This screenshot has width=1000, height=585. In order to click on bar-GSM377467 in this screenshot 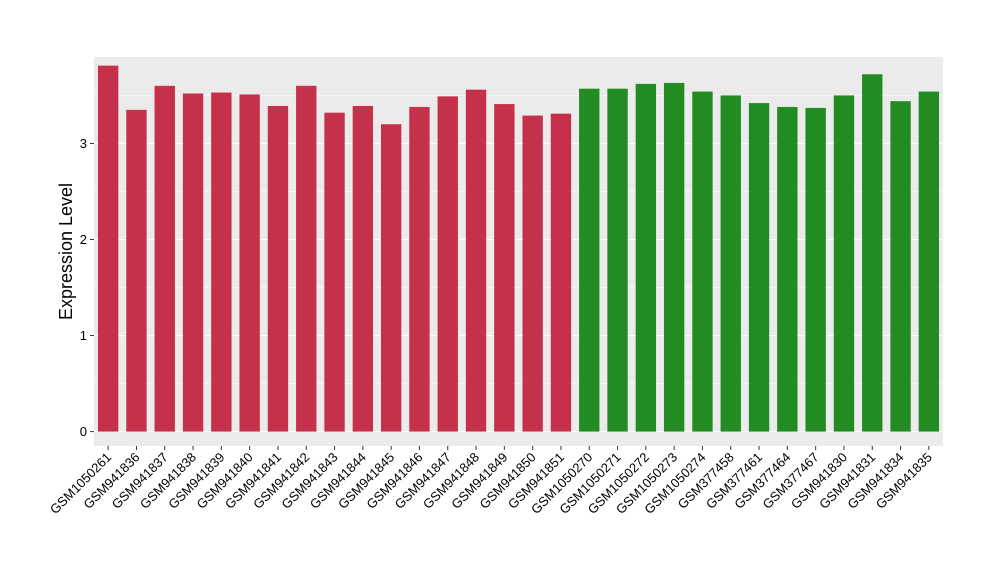, I will do `click(815, 269)`.